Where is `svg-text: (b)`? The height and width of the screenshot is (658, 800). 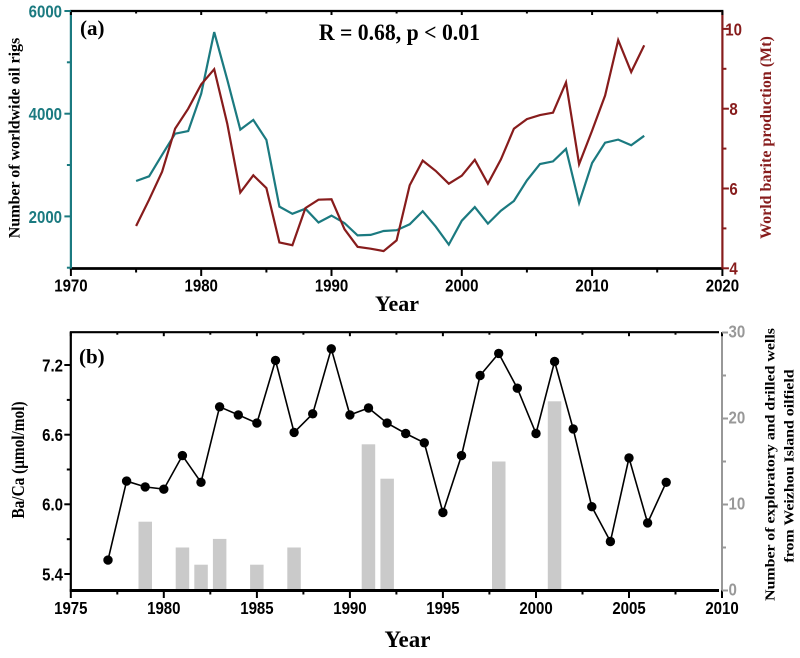
svg-text: (b) is located at coordinates (92, 357).